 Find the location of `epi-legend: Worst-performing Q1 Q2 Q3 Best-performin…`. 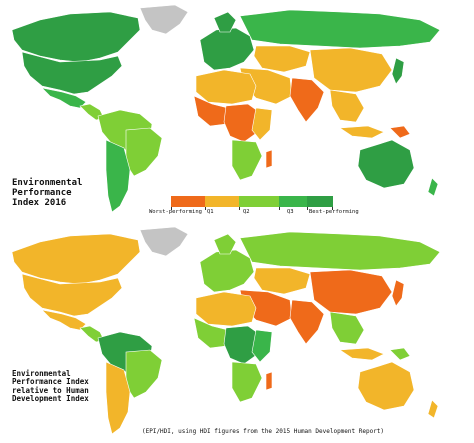

epi-legend: Worst-performing Q1 Q2 Q3 Best-performin… is located at coordinates (254, 208).